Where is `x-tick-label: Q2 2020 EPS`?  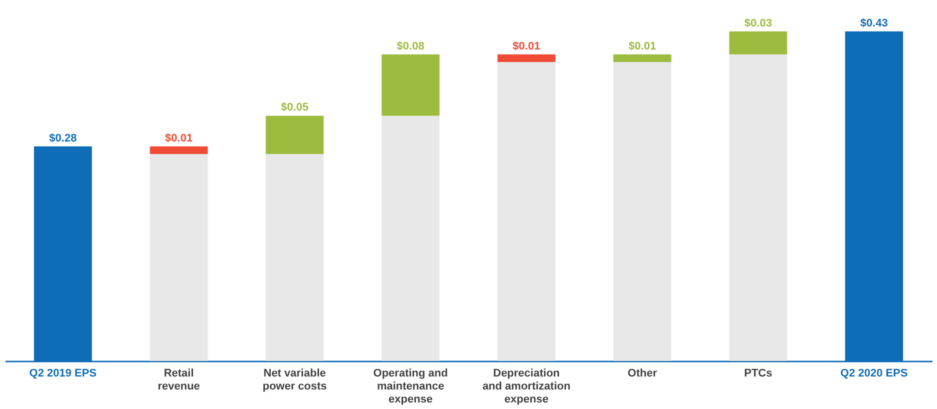 x-tick-label: Q2 2020 EPS is located at coordinates (874, 374).